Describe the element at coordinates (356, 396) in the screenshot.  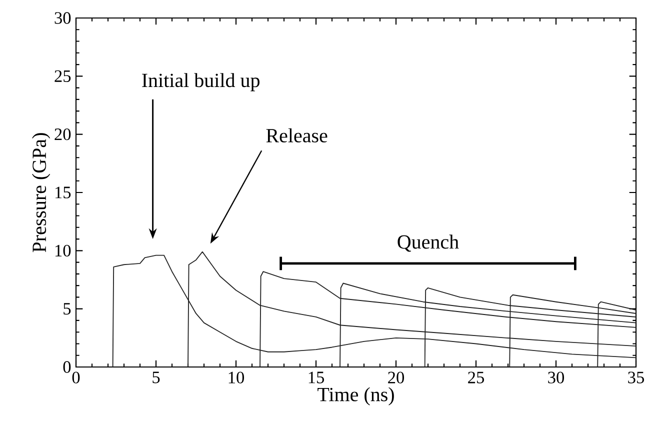
I see `x-axis-title: Time (ns)` at that location.